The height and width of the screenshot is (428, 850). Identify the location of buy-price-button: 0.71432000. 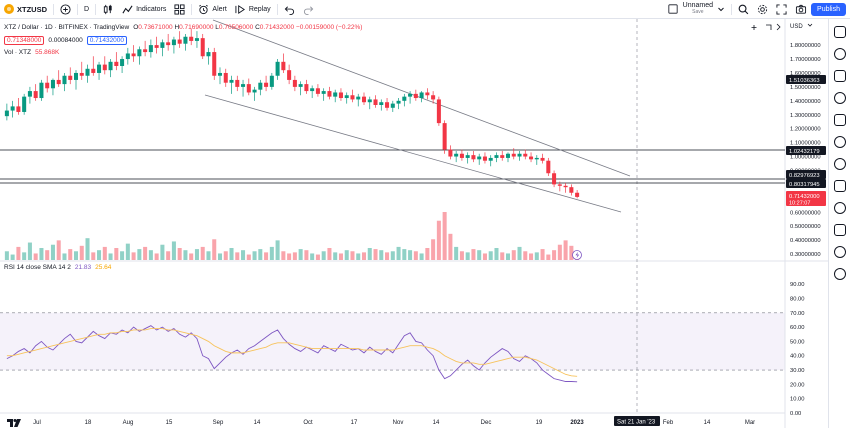
(107, 40).